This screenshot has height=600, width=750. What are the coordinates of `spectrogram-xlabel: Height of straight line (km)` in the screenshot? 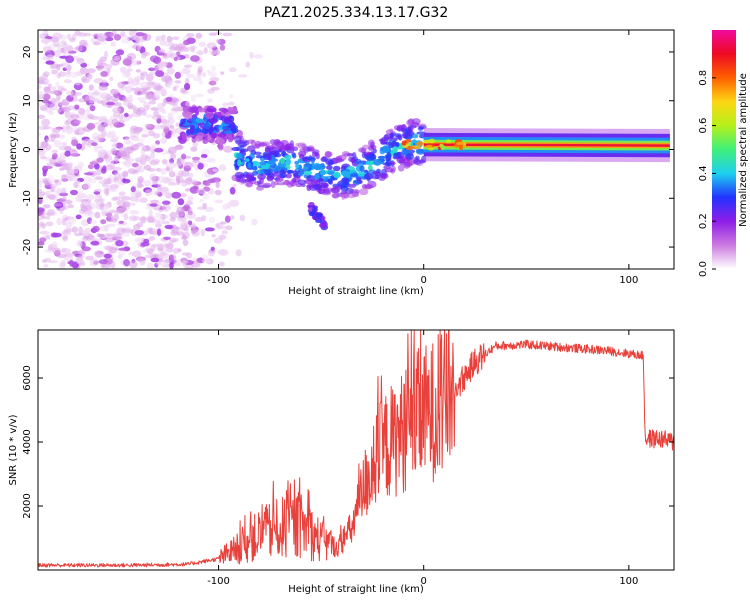 It's located at (356, 291).